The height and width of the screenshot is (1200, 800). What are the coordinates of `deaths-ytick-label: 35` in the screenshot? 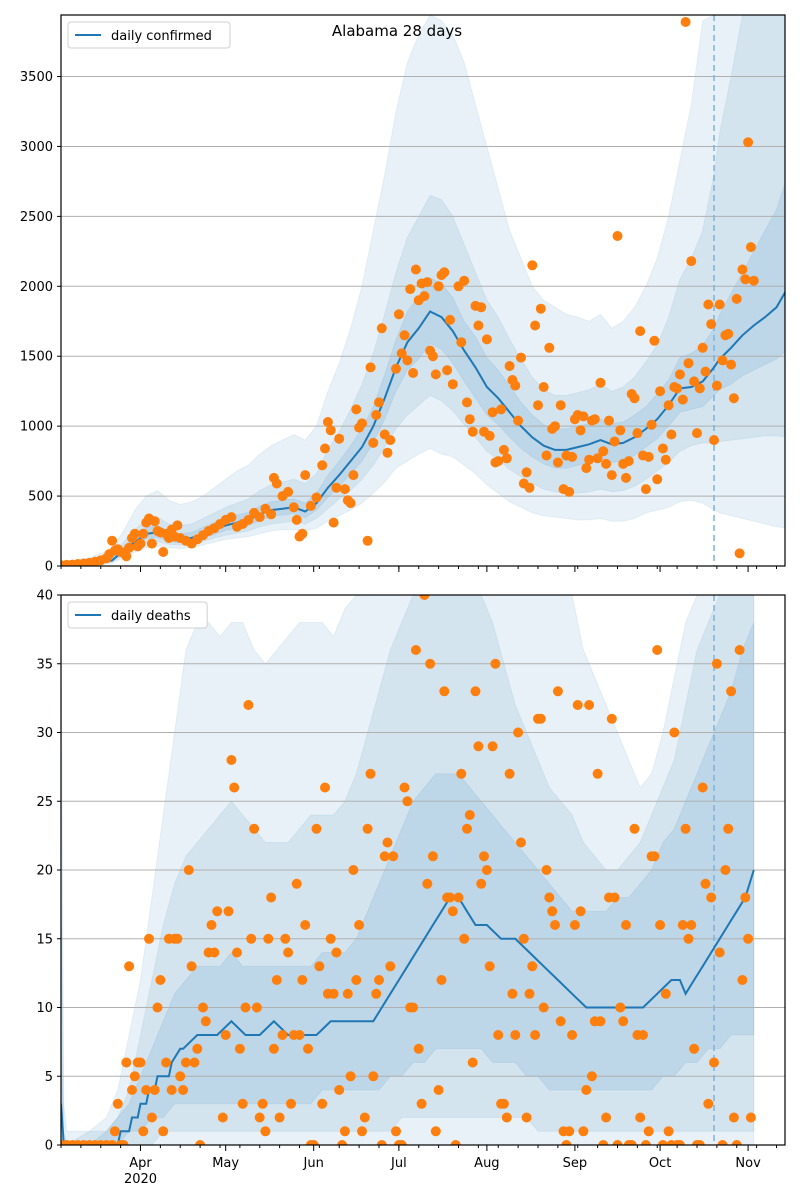 It's located at (44, 664).